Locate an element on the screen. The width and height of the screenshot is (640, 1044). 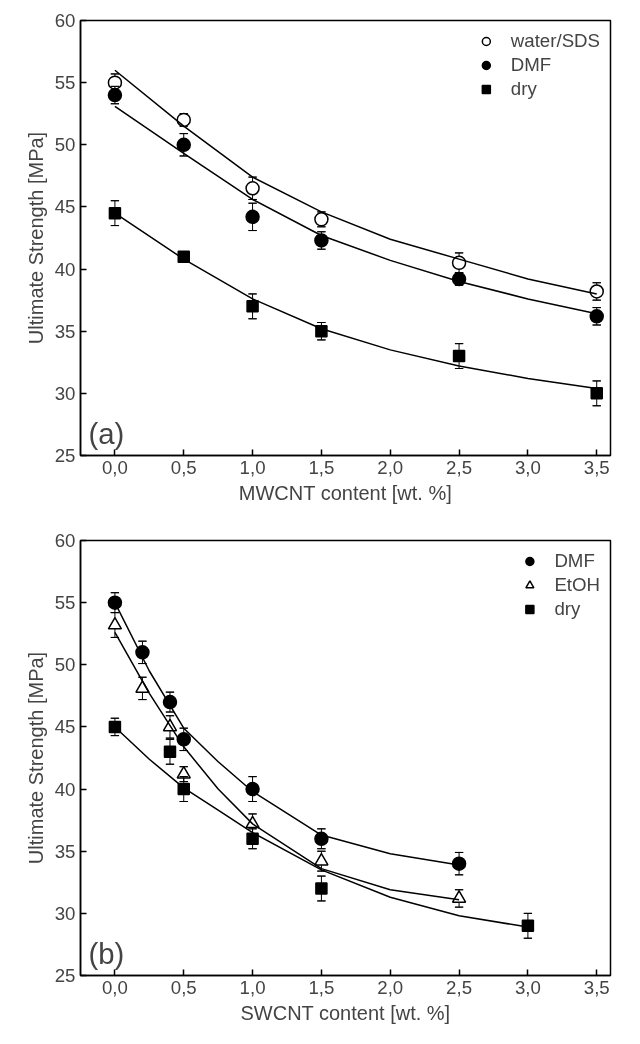
x-axis-title: MWCNT content [wt. %] is located at coordinates (345, 492).